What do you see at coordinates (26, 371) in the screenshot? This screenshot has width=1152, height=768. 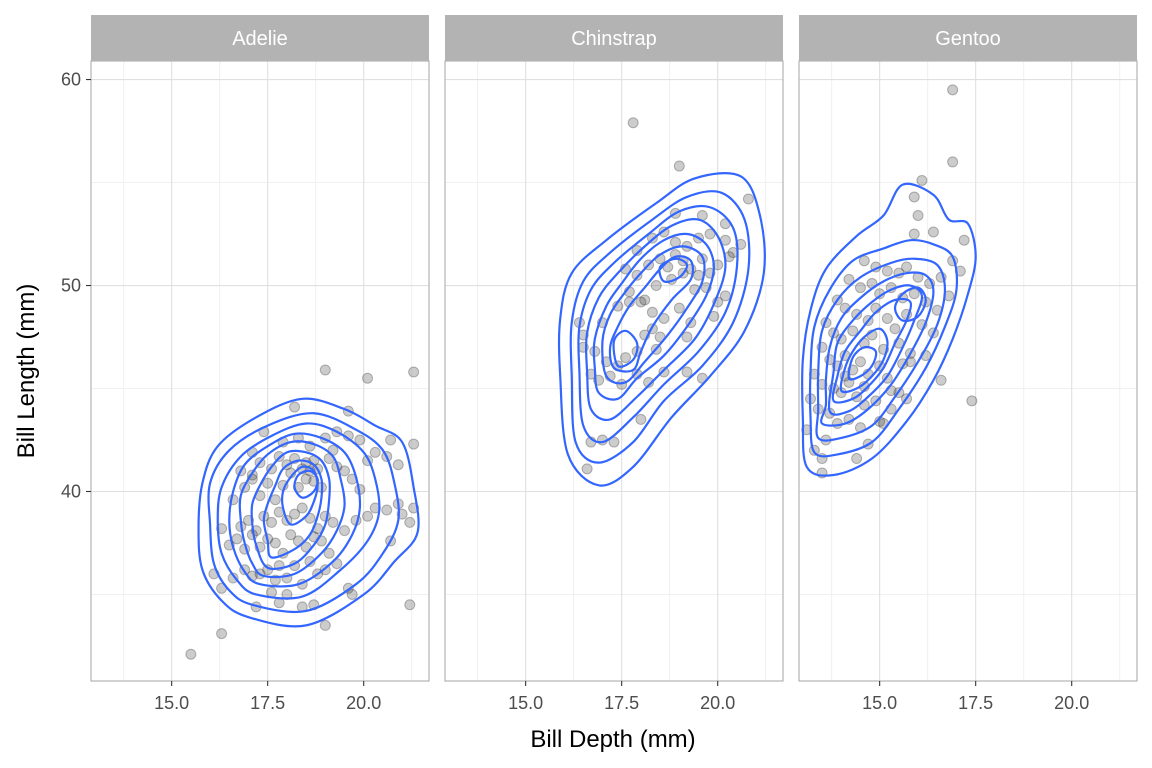 I see `y-axis-title: Bill Length (mm)` at bounding box center [26, 371].